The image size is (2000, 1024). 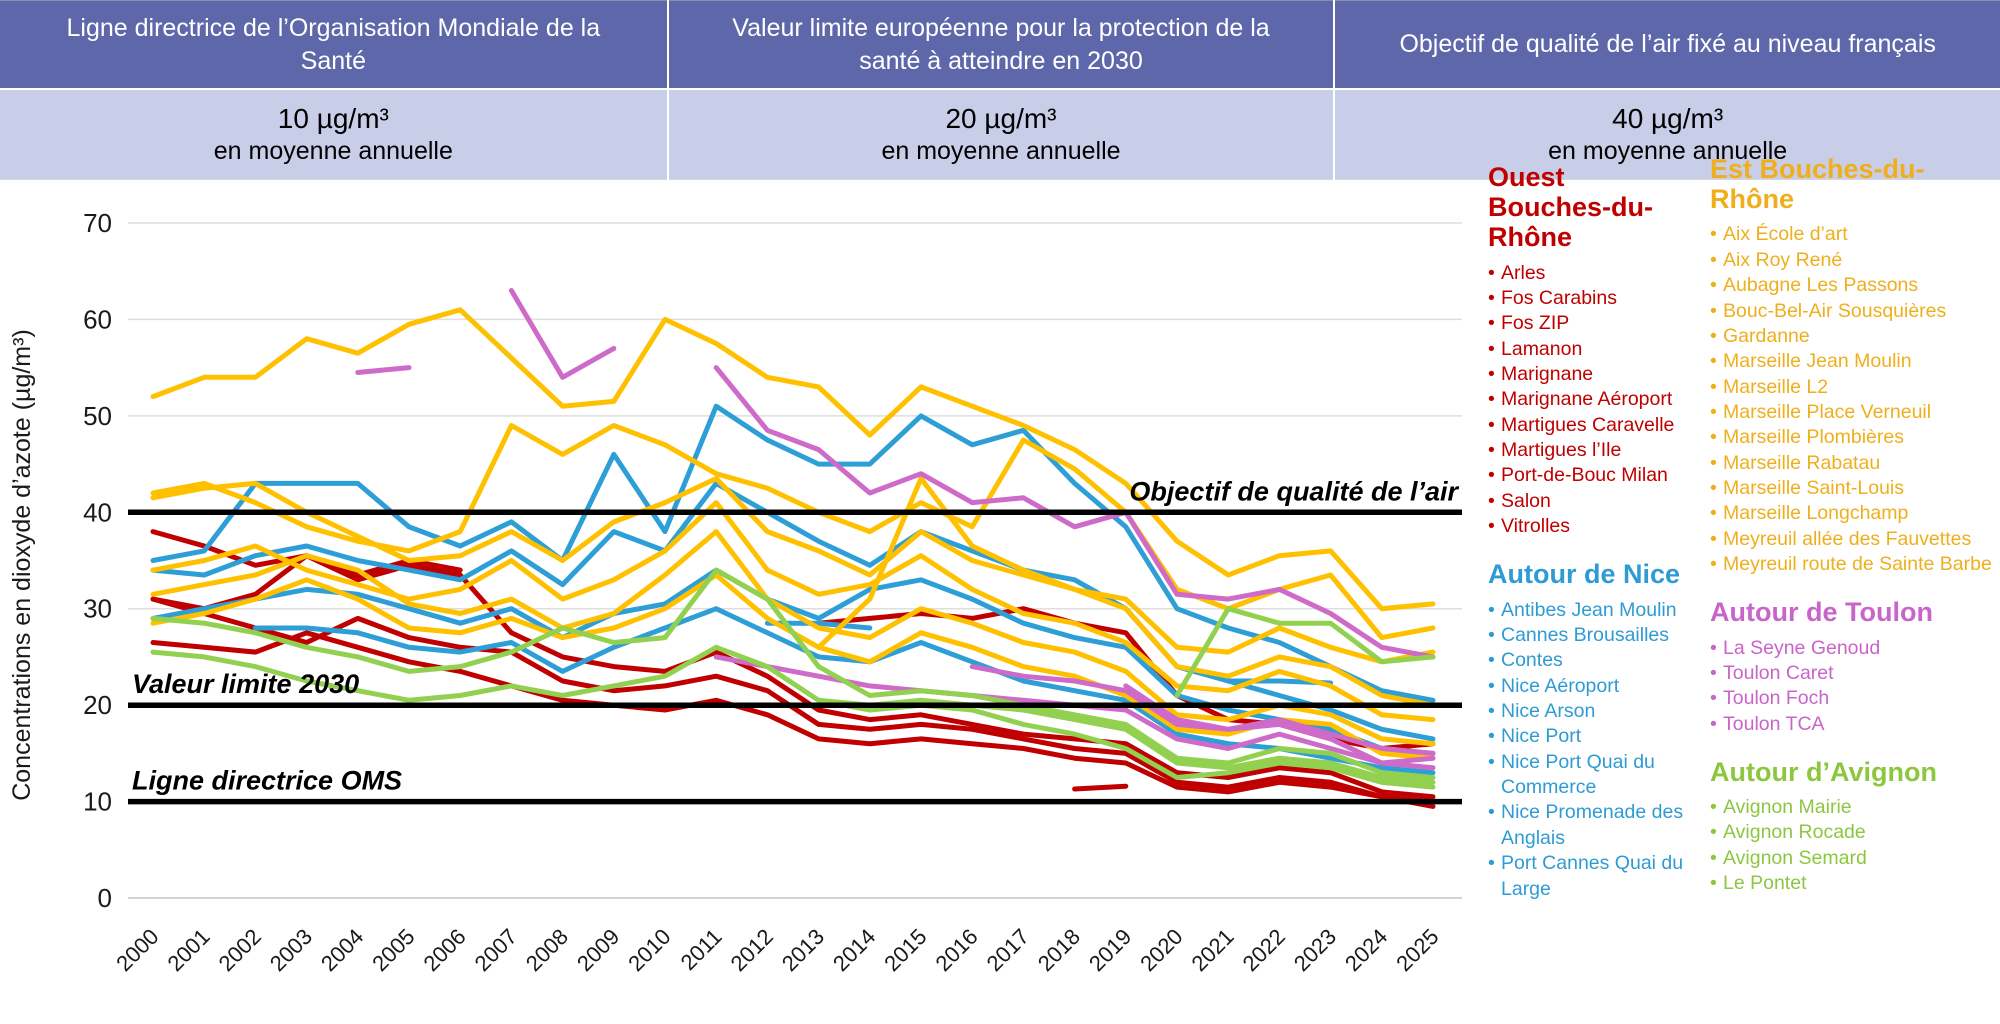 I want to click on legend-station: Lamanon, so click(x=1591, y=350).